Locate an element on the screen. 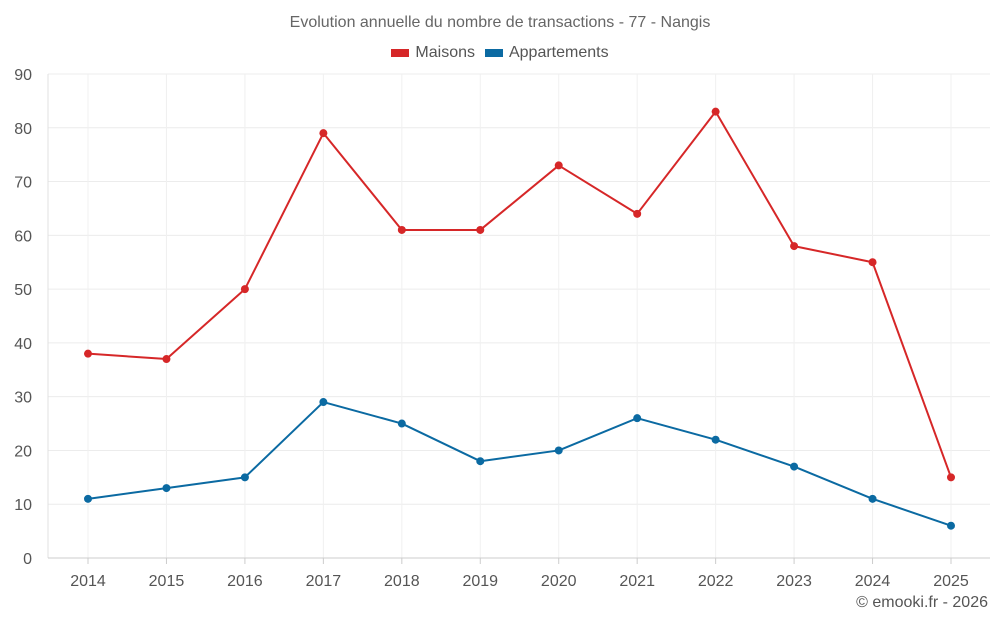  x-tick-label: 2021 is located at coordinates (637, 581).